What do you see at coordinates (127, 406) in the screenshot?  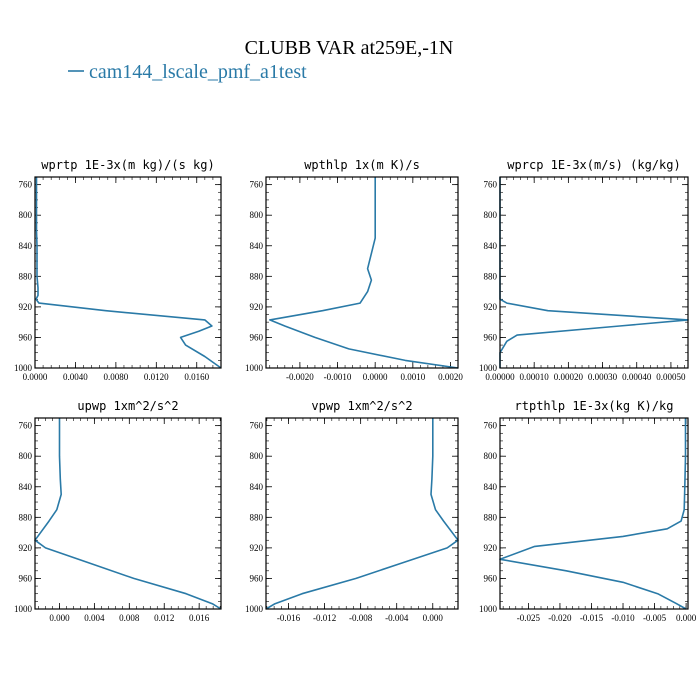 I see `panel-title: upwp 1xm^2/s^2` at bounding box center [127, 406].